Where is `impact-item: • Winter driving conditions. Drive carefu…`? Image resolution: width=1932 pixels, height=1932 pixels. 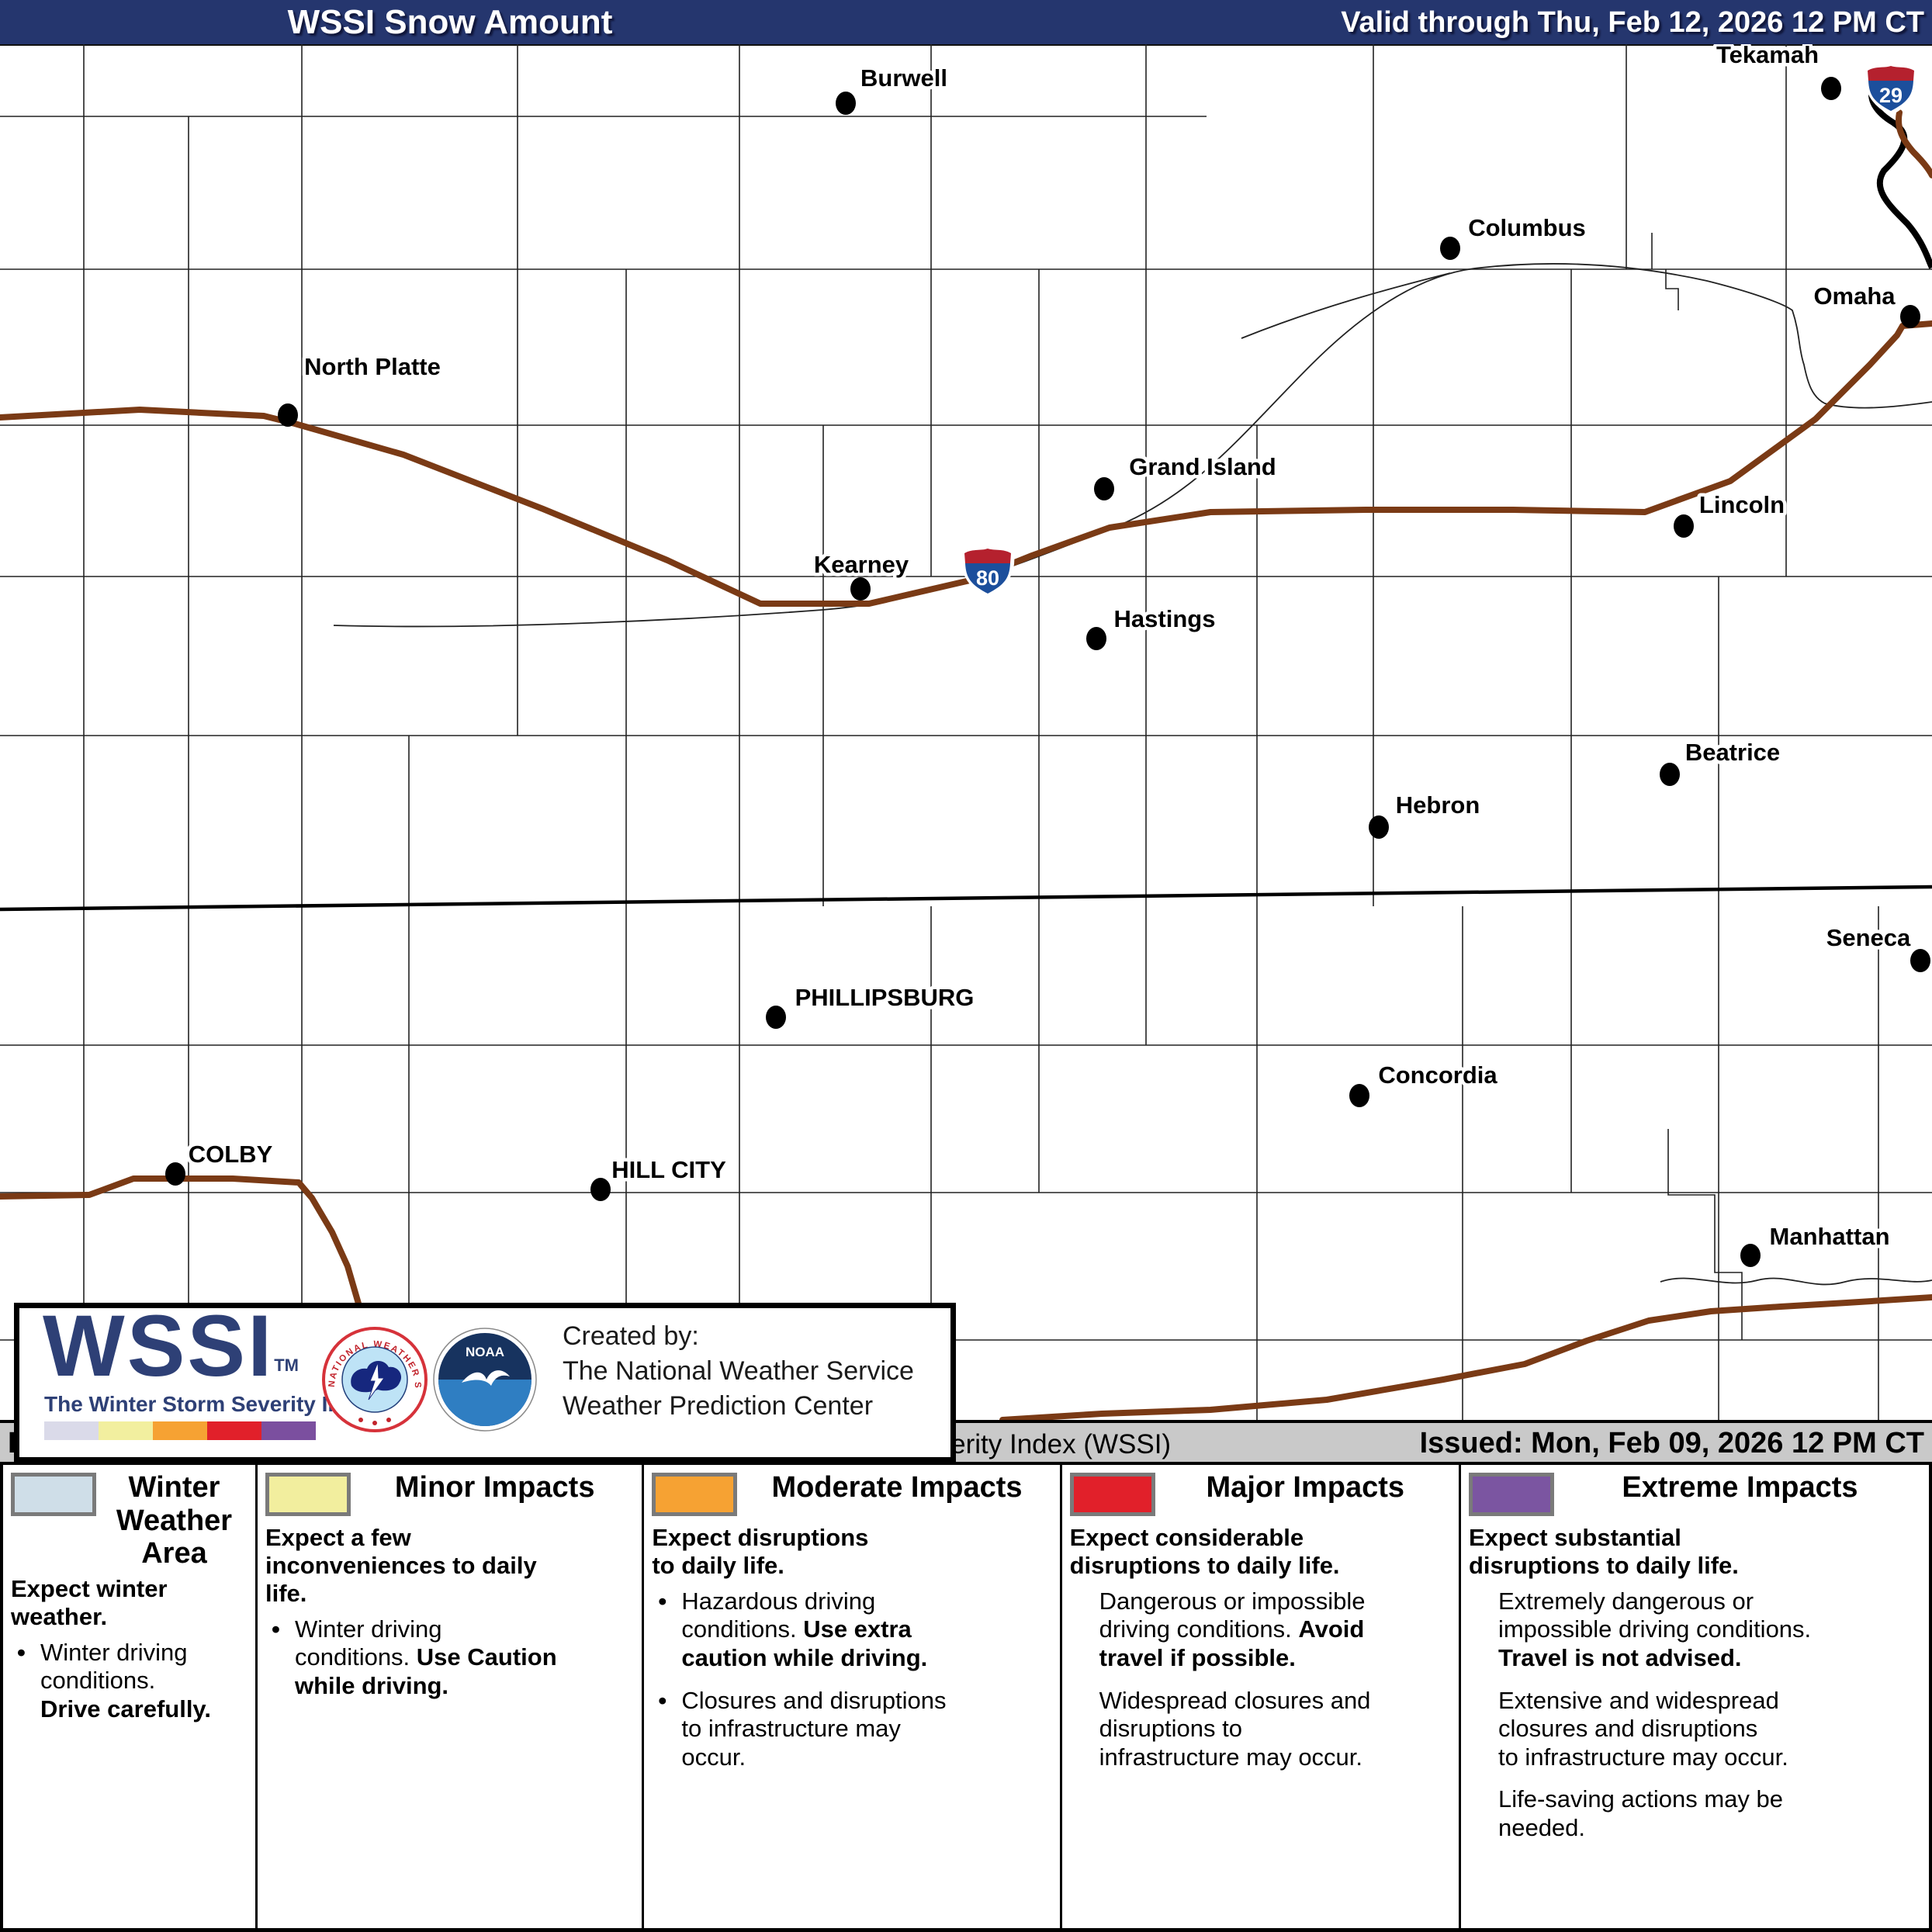 impact-item: • Winter driving conditions. Drive carefu… is located at coordinates (114, 1680).